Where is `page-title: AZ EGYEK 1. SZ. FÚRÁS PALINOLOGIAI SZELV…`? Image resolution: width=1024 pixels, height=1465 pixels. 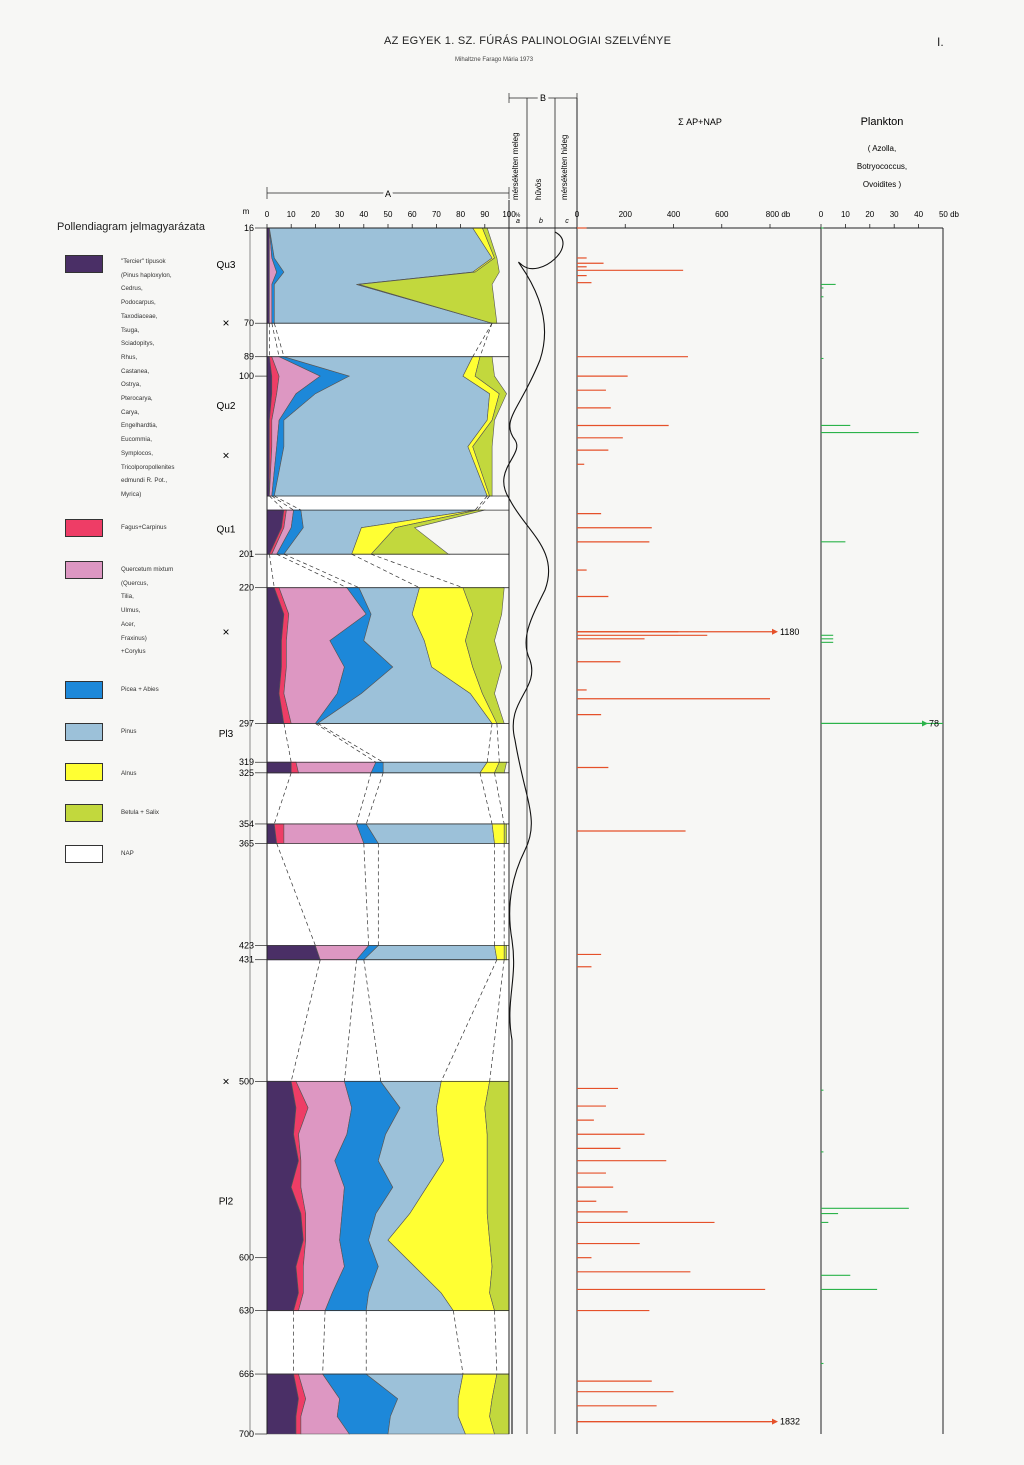 page-title: AZ EGYEK 1. SZ. FÚRÁS PALINOLOGIAI SZELV… is located at coordinates (528, 41).